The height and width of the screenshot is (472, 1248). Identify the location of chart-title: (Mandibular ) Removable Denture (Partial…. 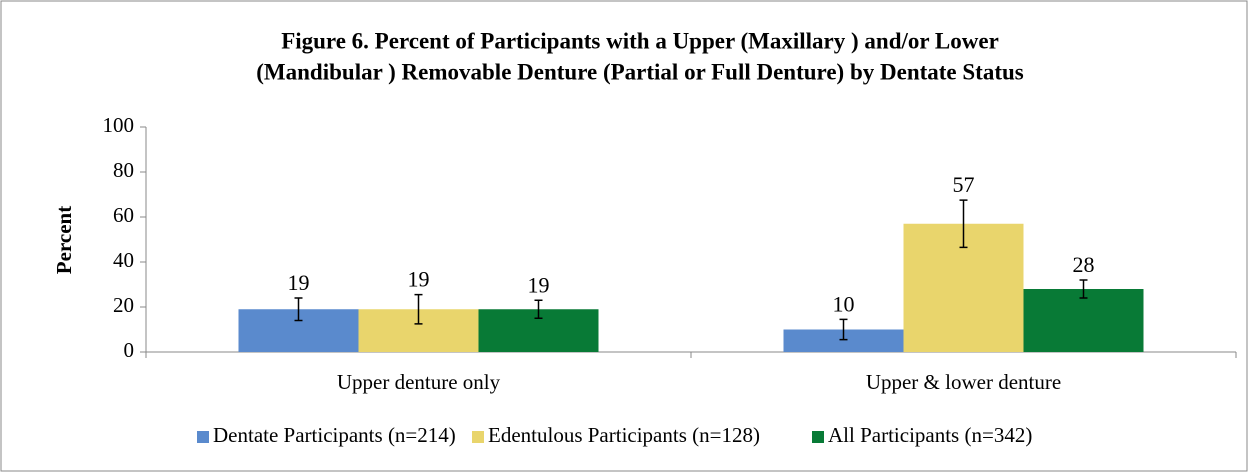
(640, 71).